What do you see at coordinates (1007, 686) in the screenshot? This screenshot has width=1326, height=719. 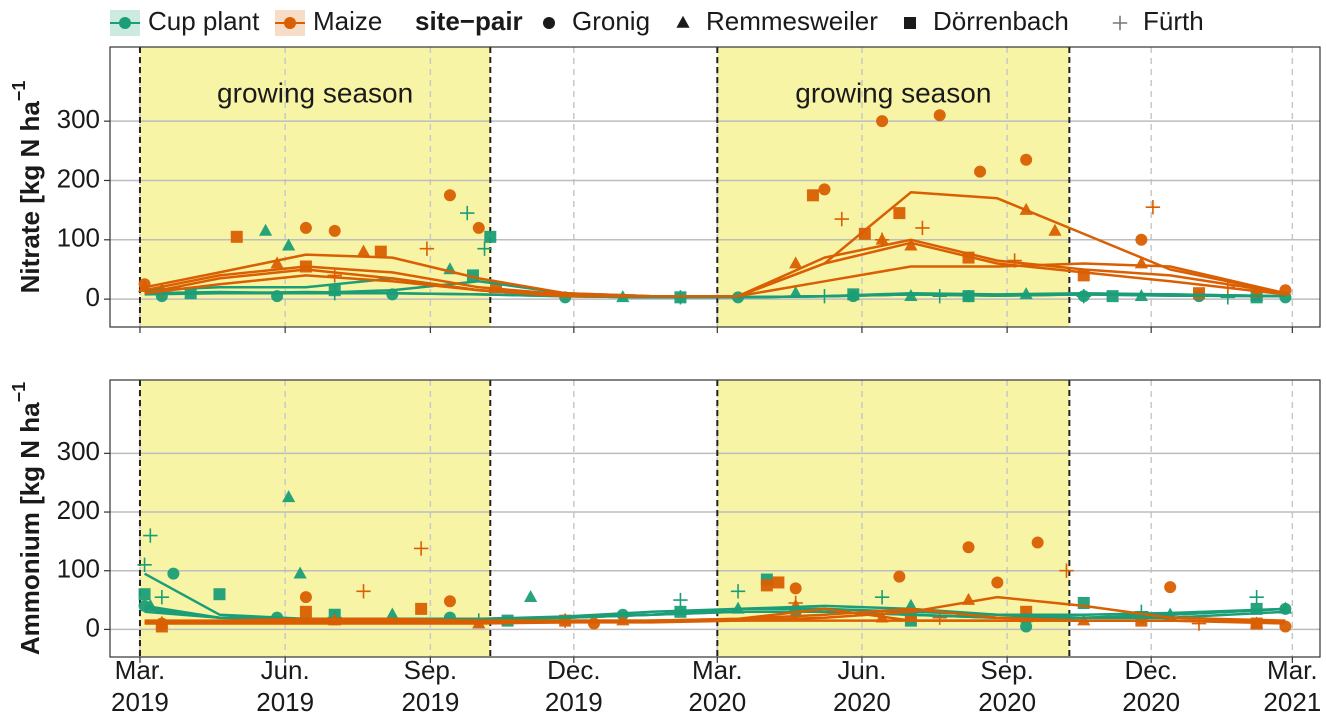 I see `x-tick-label: Sep. 2020` at bounding box center [1007, 686].